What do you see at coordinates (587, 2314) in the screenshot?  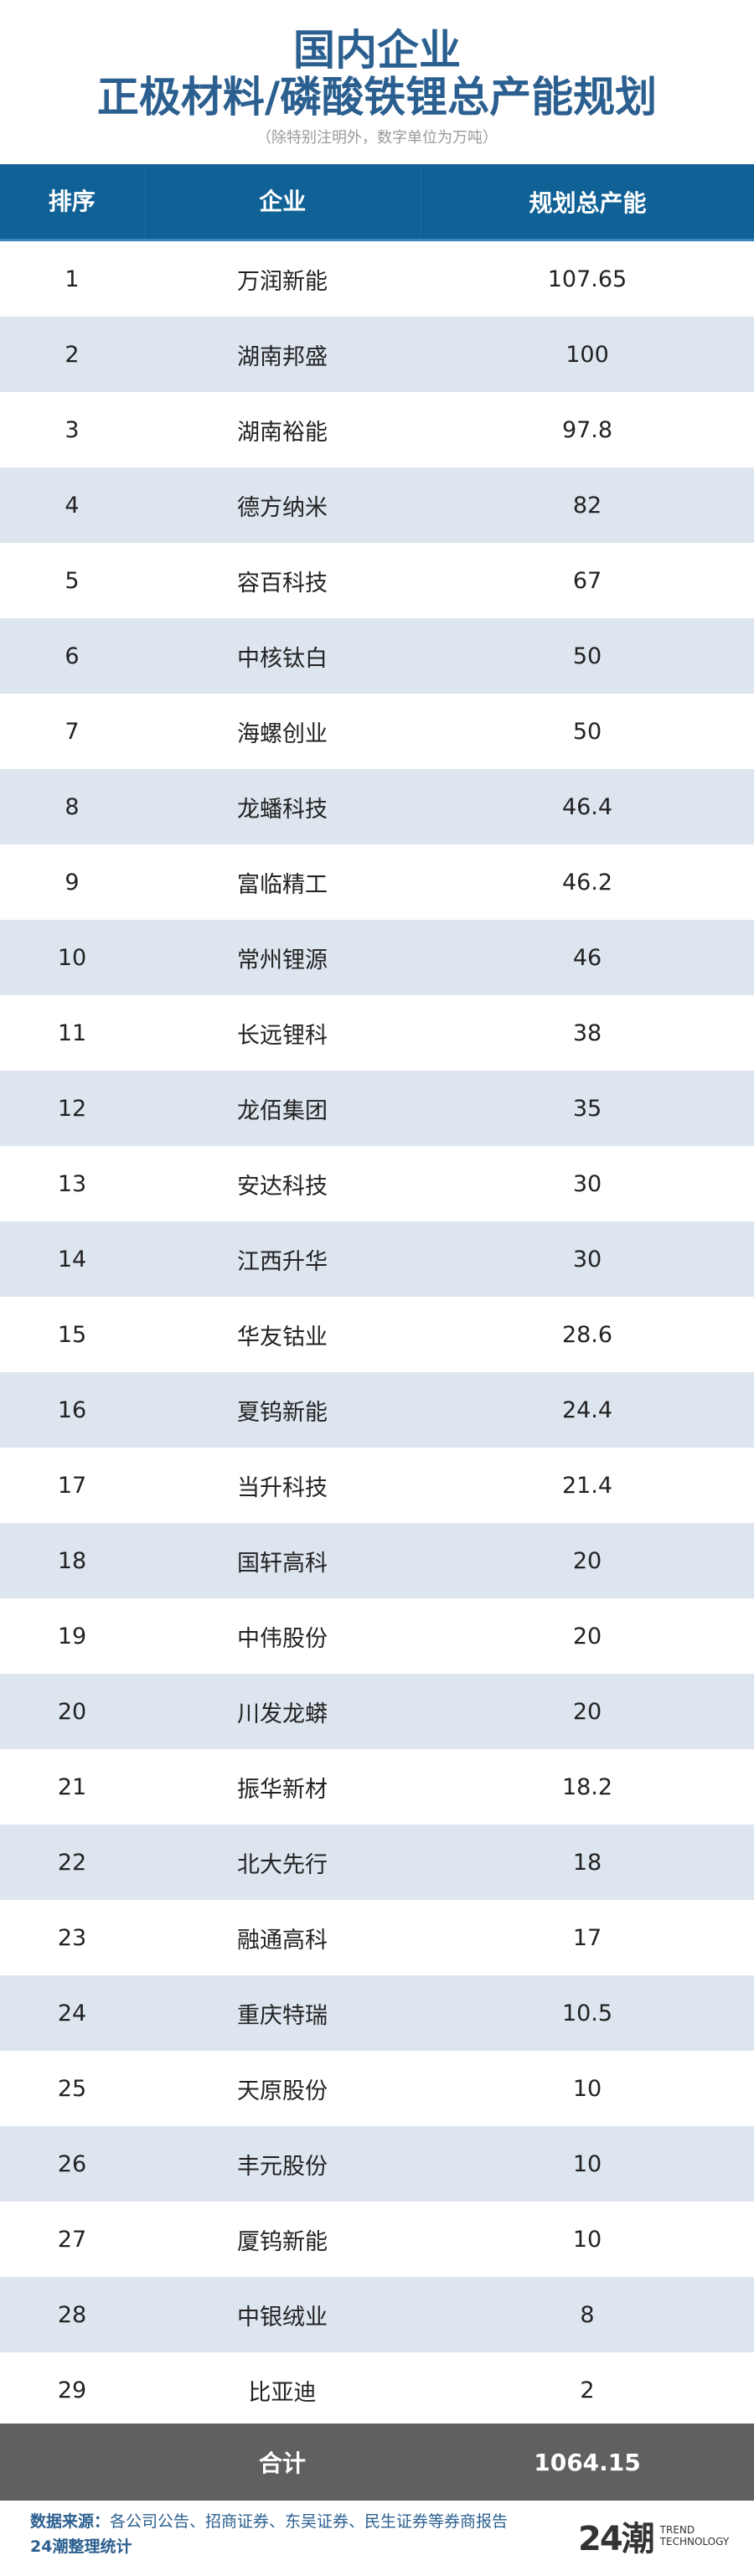 I see `capacity-cell: 8` at bounding box center [587, 2314].